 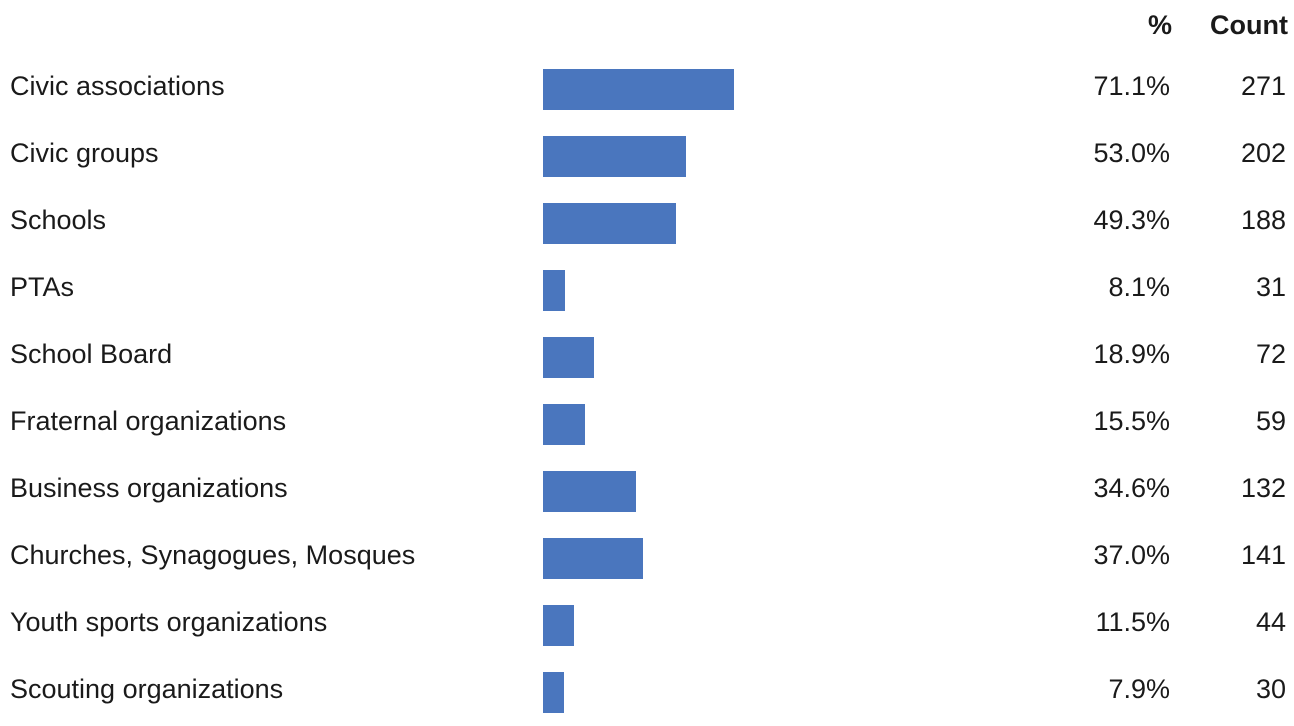 What do you see at coordinates (647, 692) in the screenshot?
I see `table-row: Scouting organizations 7.9% 30` at bounding box center [647, 692].